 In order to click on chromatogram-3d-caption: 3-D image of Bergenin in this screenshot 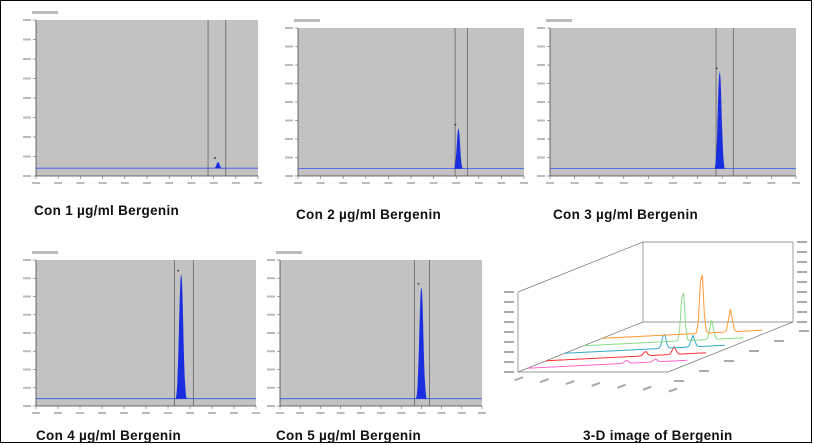, I will do `click(658, 435)`.